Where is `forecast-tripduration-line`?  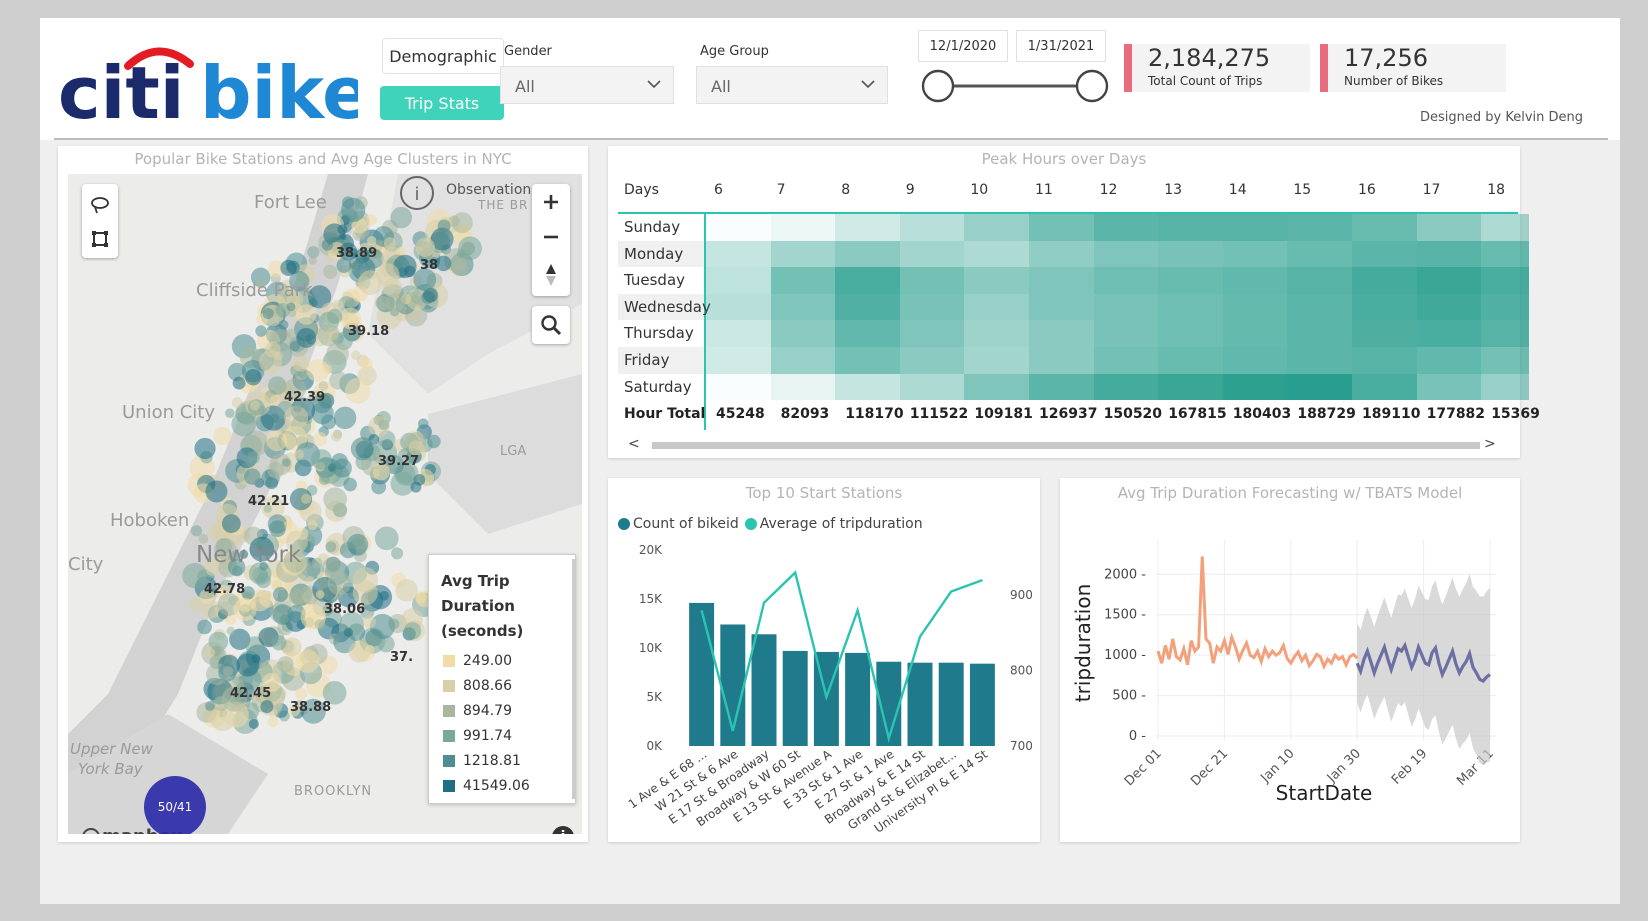 forecast-tripduration-line is located at coordinates (1423, 662).